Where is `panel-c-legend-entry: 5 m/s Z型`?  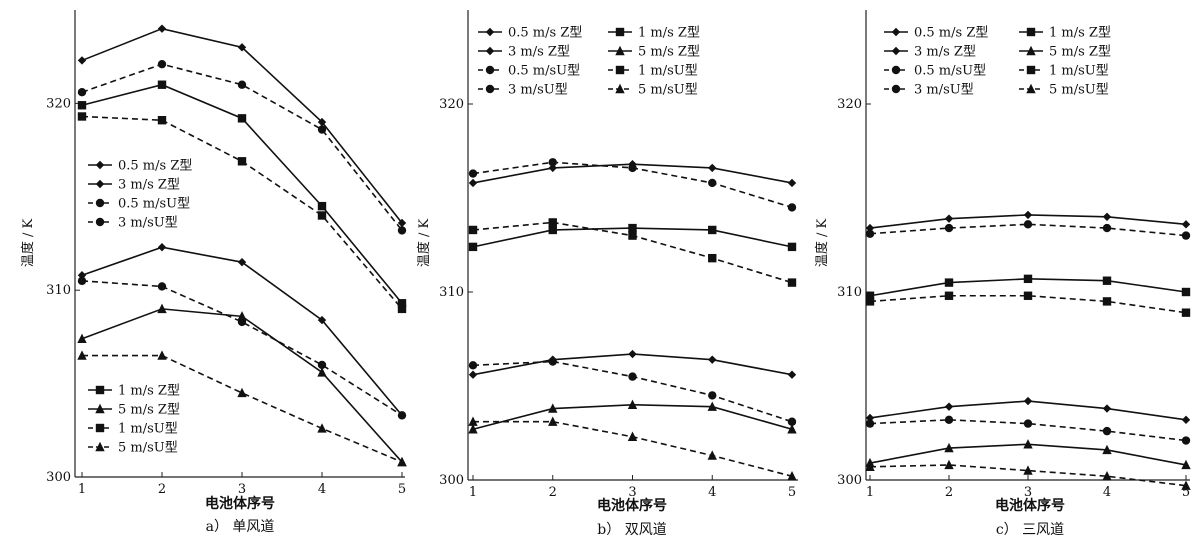 panel-c-legend-entry: 5 m/s Z型 is located at coordinates (1080, 52).